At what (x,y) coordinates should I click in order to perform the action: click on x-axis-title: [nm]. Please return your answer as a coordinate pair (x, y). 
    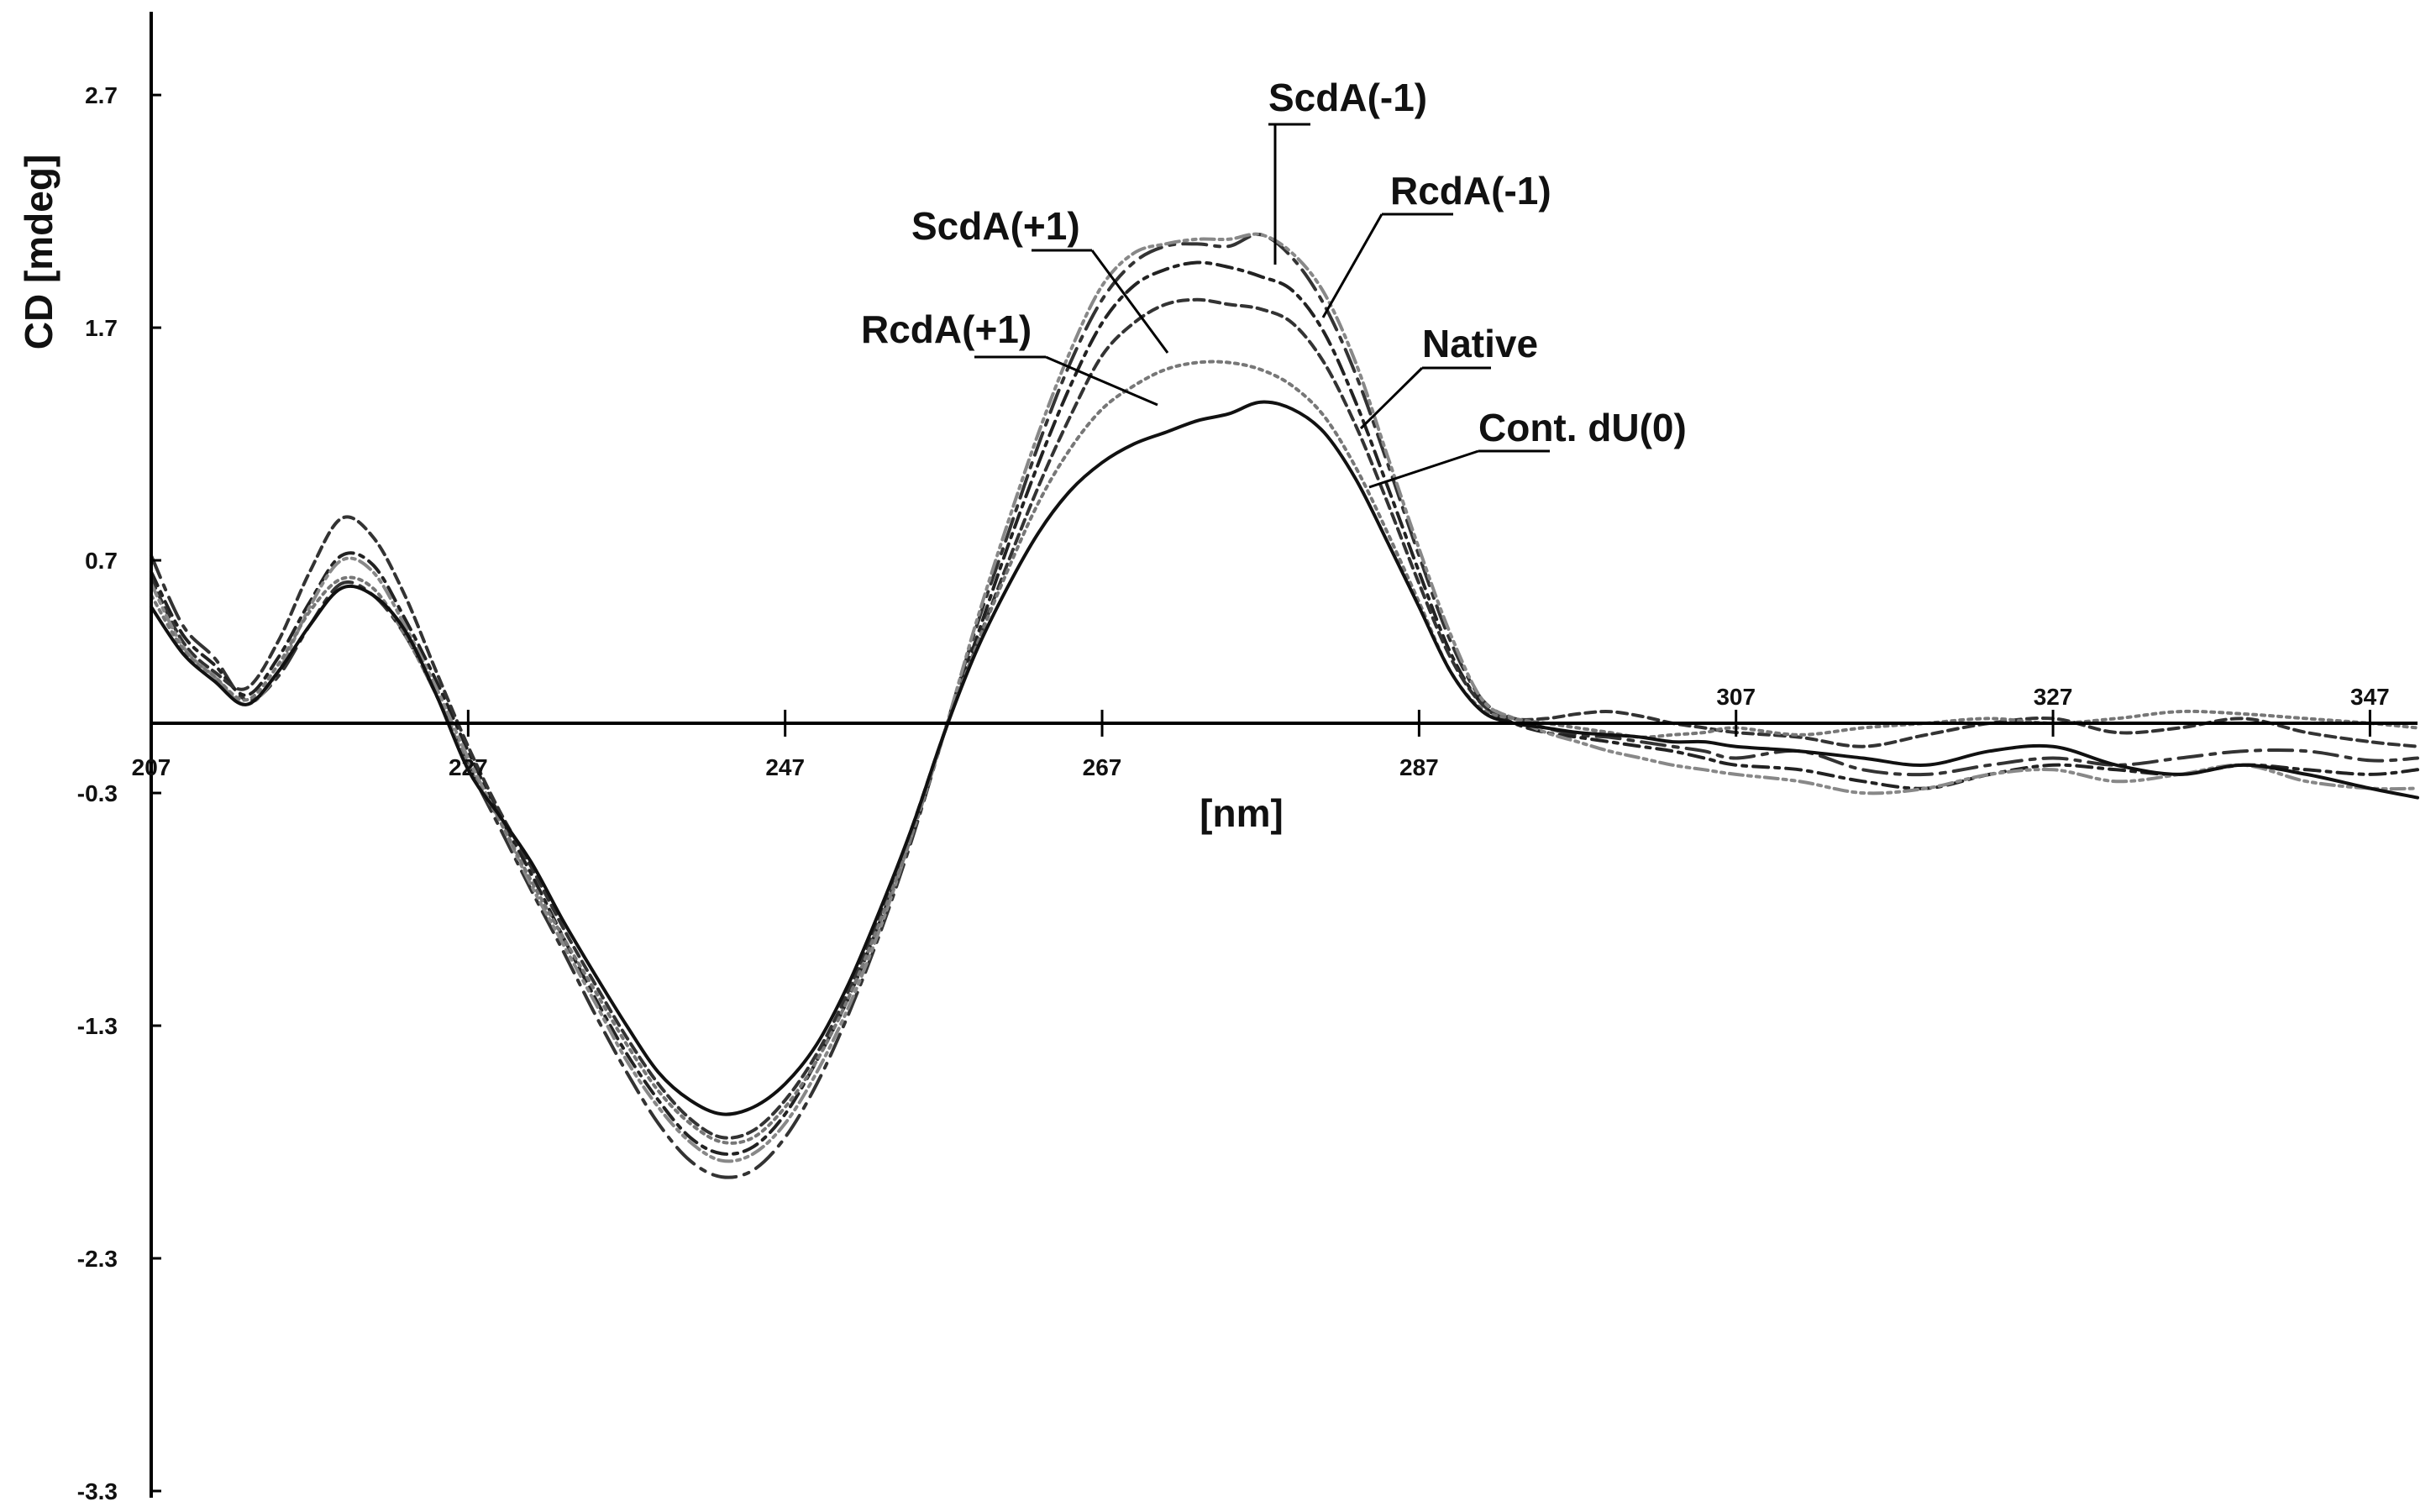
    Looking at the image, I should click on (1242, 813).